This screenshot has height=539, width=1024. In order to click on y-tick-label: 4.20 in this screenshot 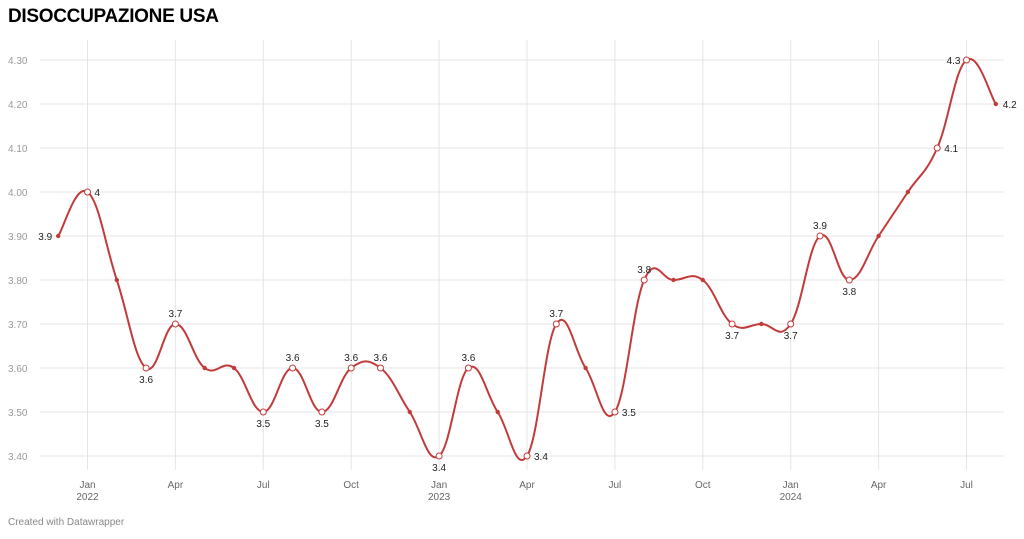, I will do `click(18, 105)`.